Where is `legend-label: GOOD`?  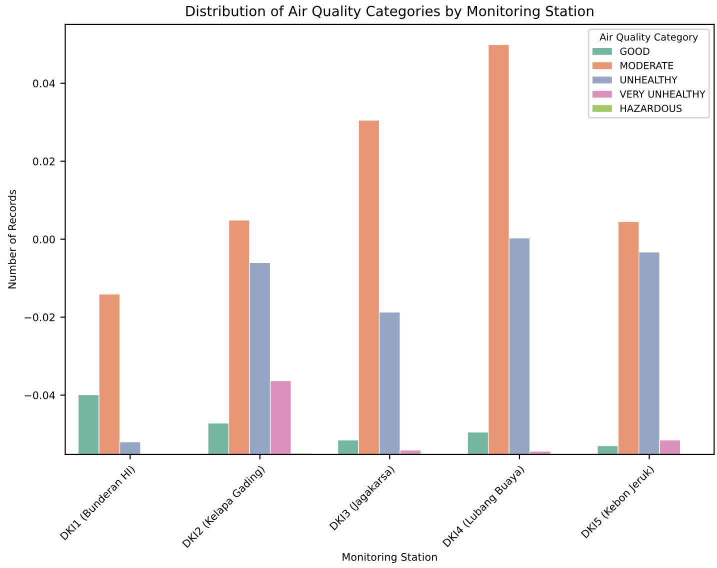
legend-label: GOOD is located at coordinates (635, 51).